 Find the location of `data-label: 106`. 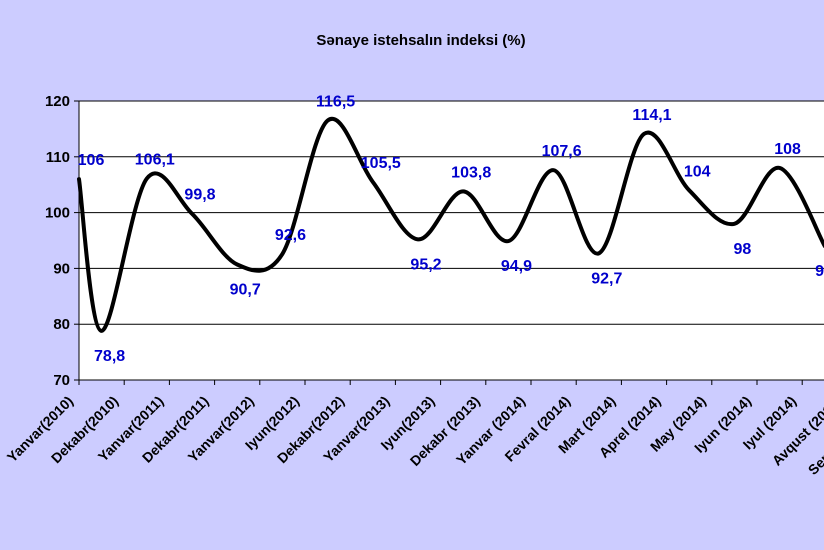

data-label: 106 is located at coordinates (91, 160).